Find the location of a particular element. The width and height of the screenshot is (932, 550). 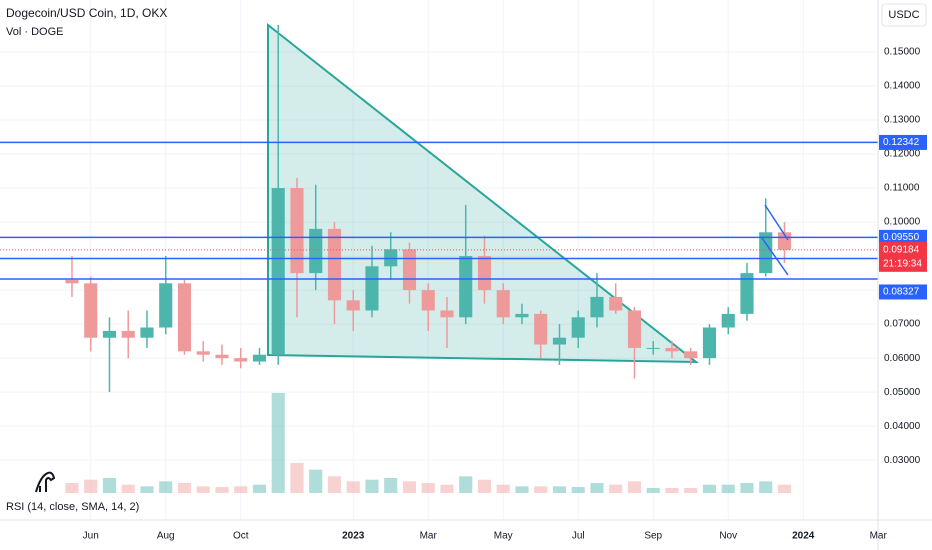

indicator-label: RSI (14, close, SMA, 14, 2) is located at coordinates (72, 507).